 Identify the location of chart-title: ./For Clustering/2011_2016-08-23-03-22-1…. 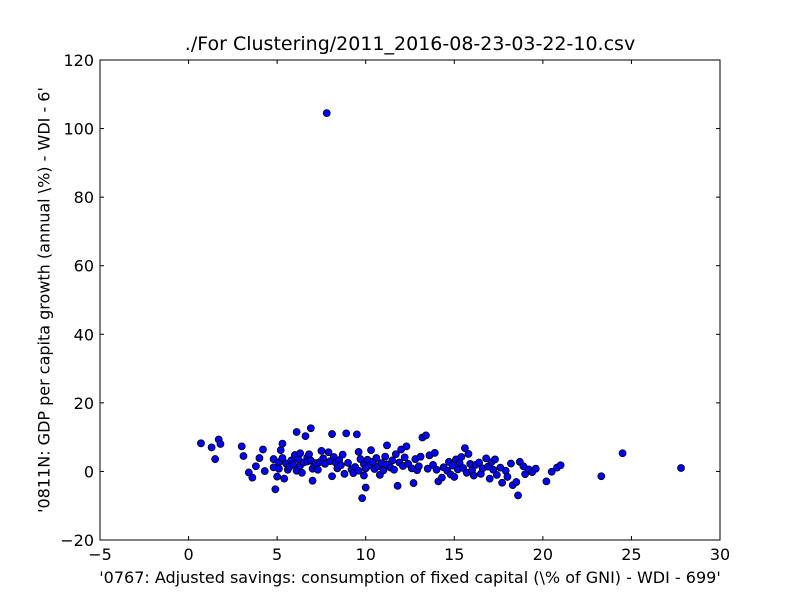
(410, 44).